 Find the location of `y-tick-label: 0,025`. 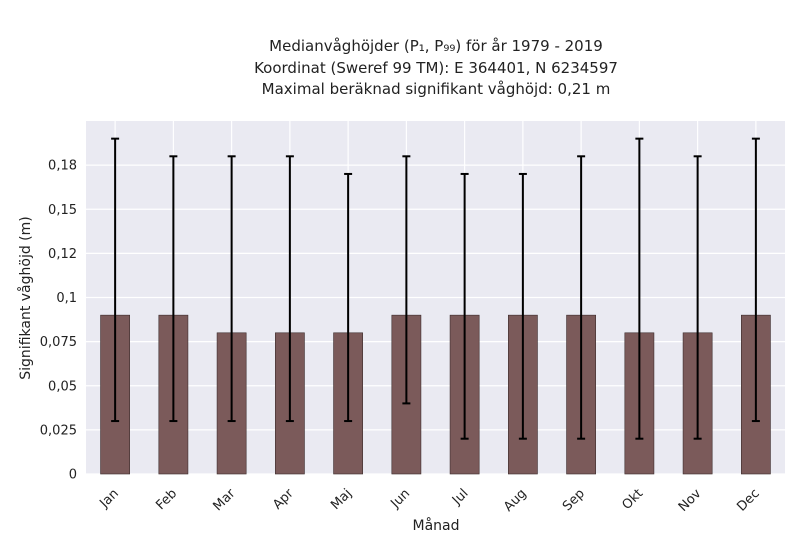

y-tick-label: 0,025 is located at coordinates (58, 430).